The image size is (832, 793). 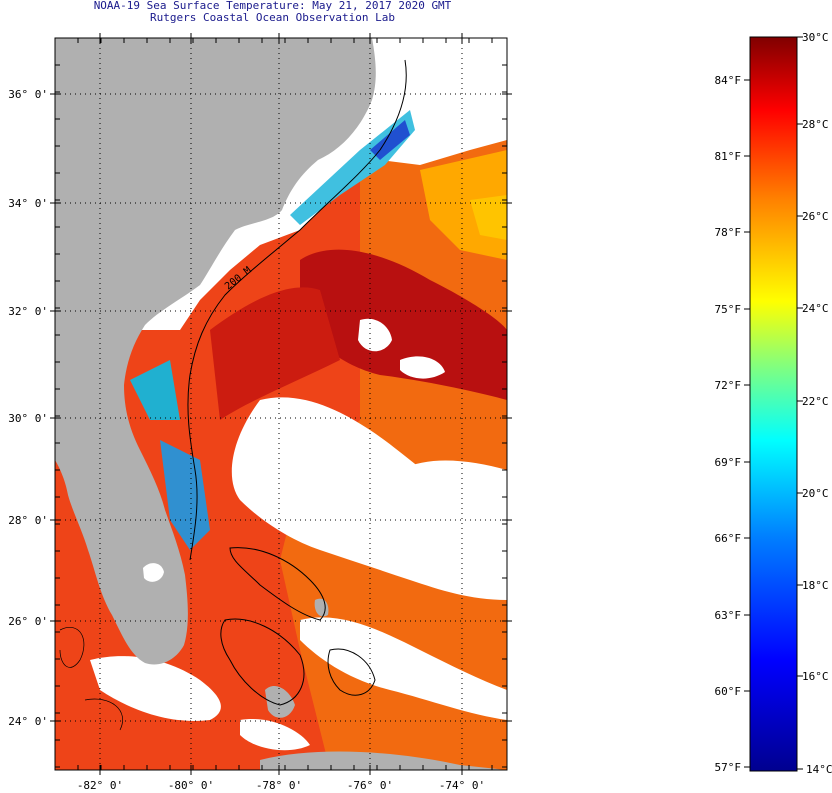 What do you see at coordinates (815, 124) in the screenshot?
I see `colorbar-celsius-label: 28°C` at bounding box center [815, 124].